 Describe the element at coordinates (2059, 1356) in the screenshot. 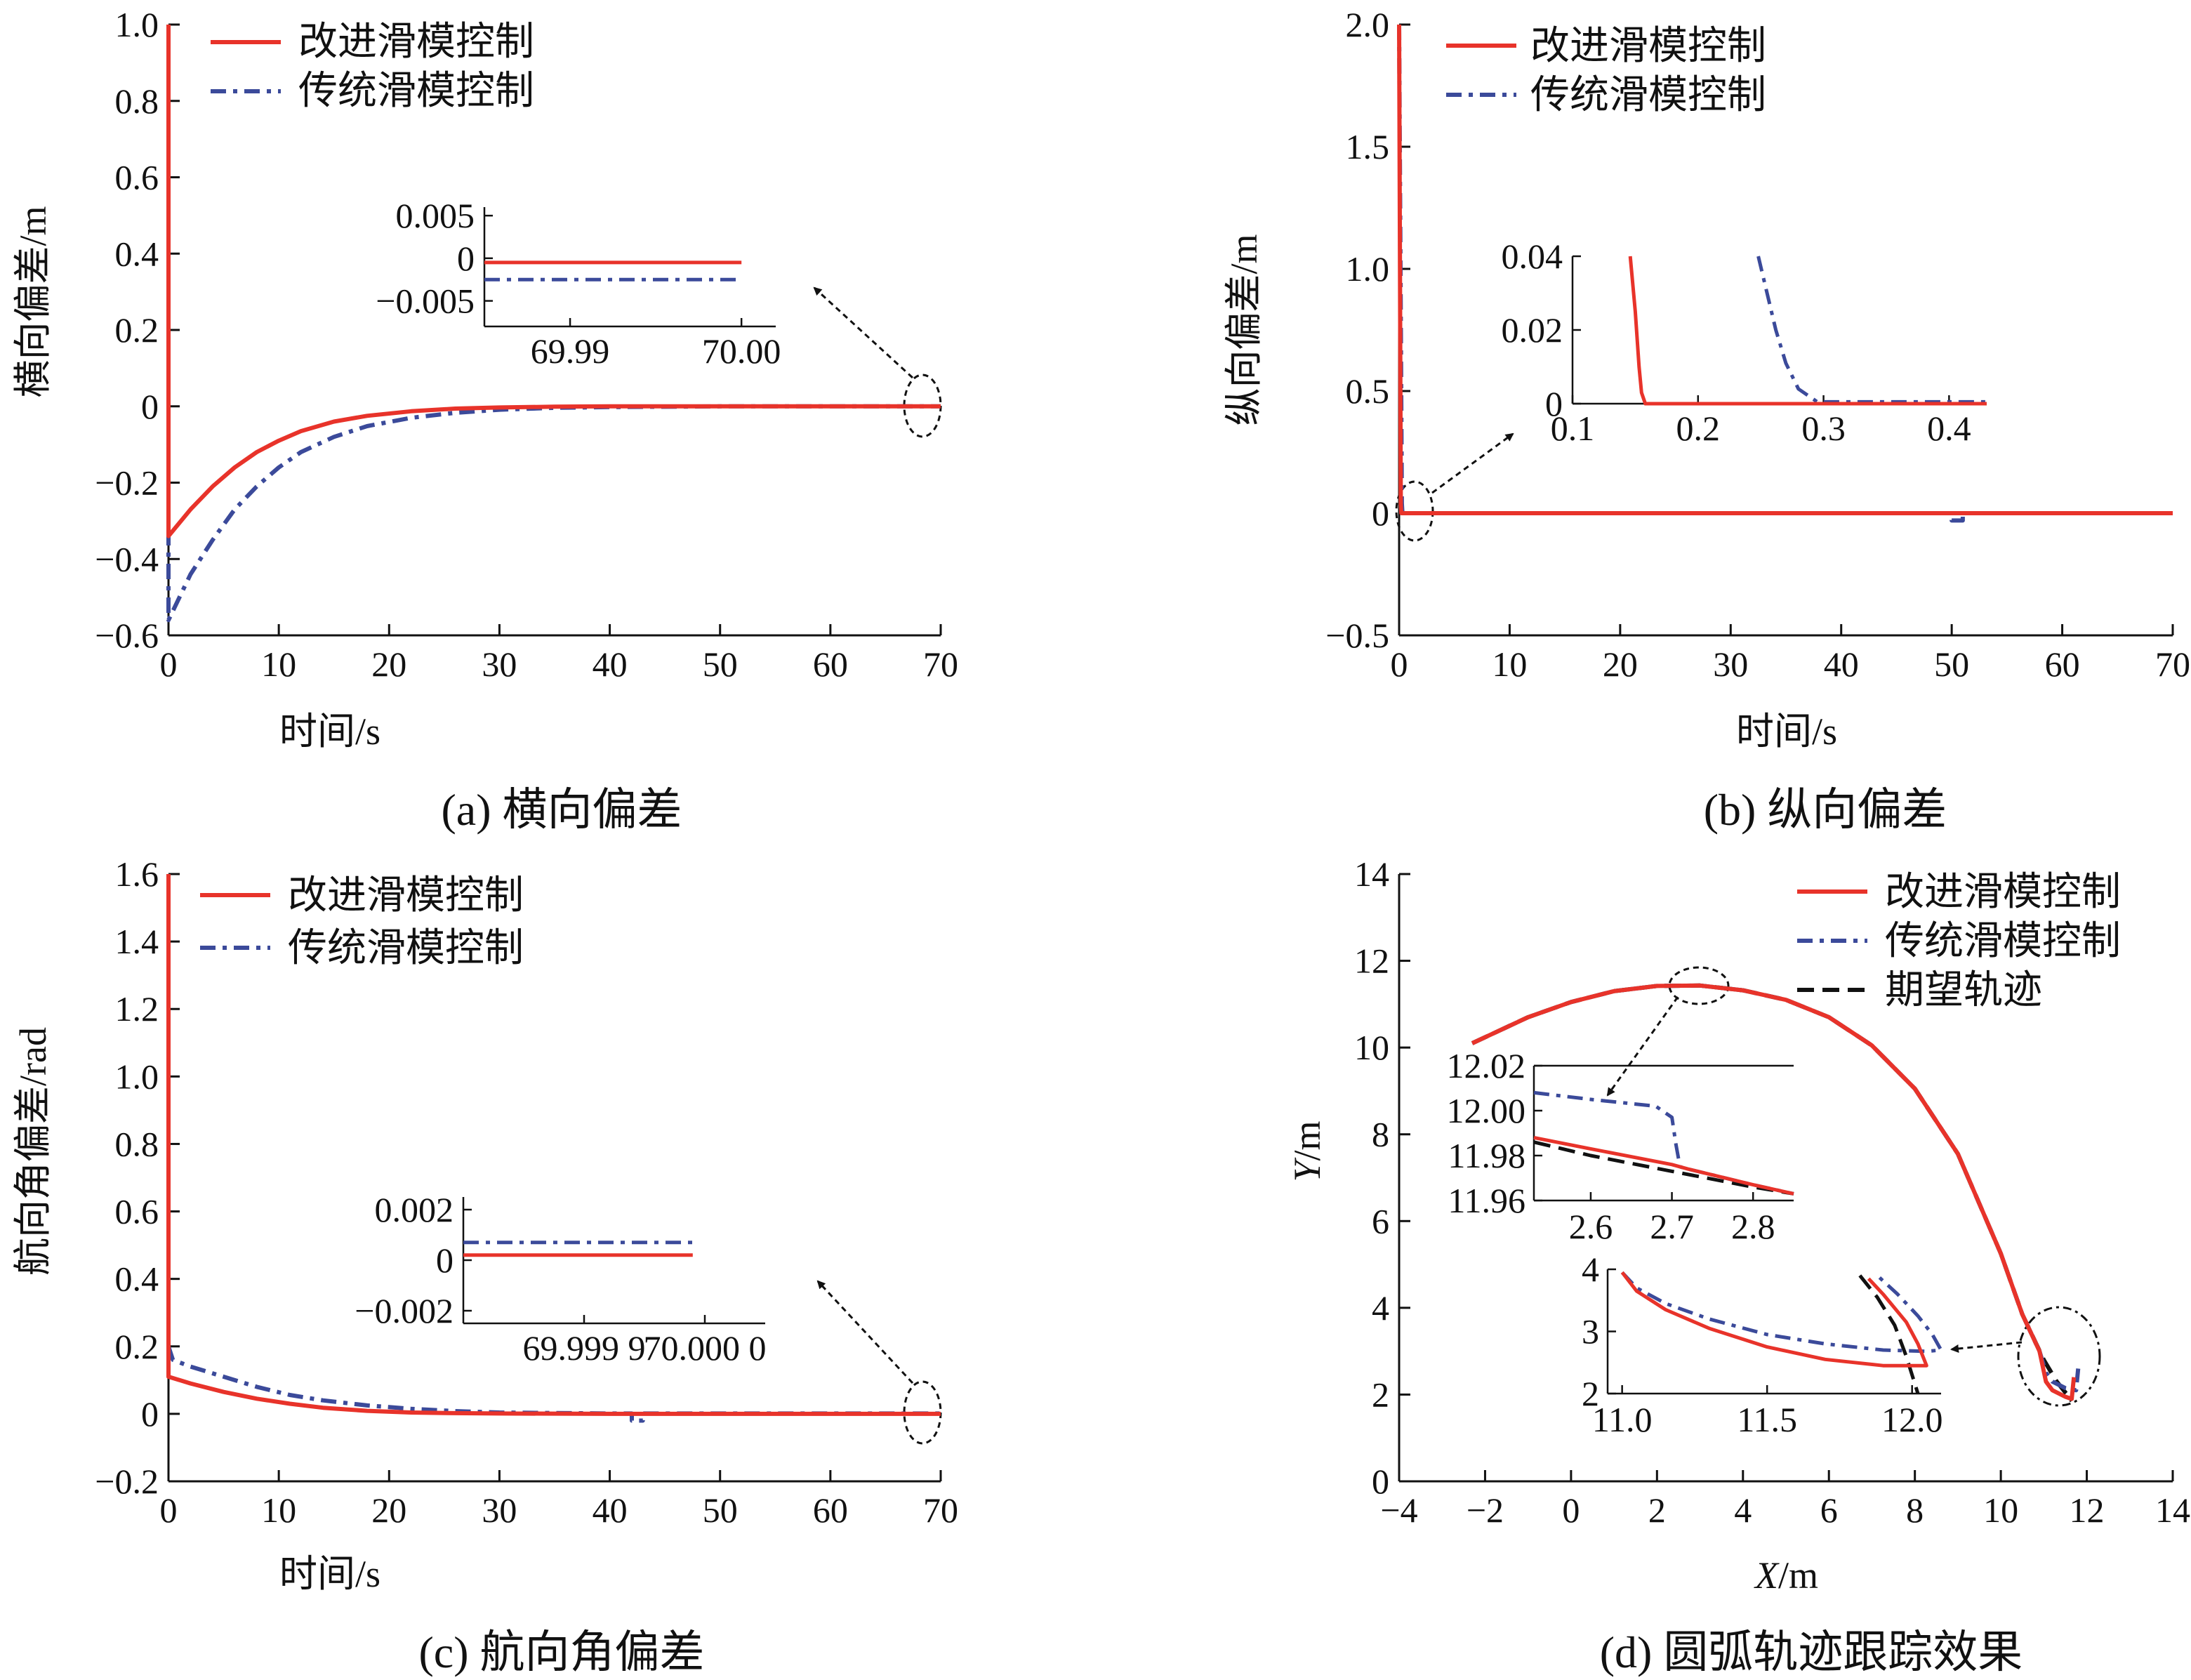

I see `zoom-region-marker` at that location.